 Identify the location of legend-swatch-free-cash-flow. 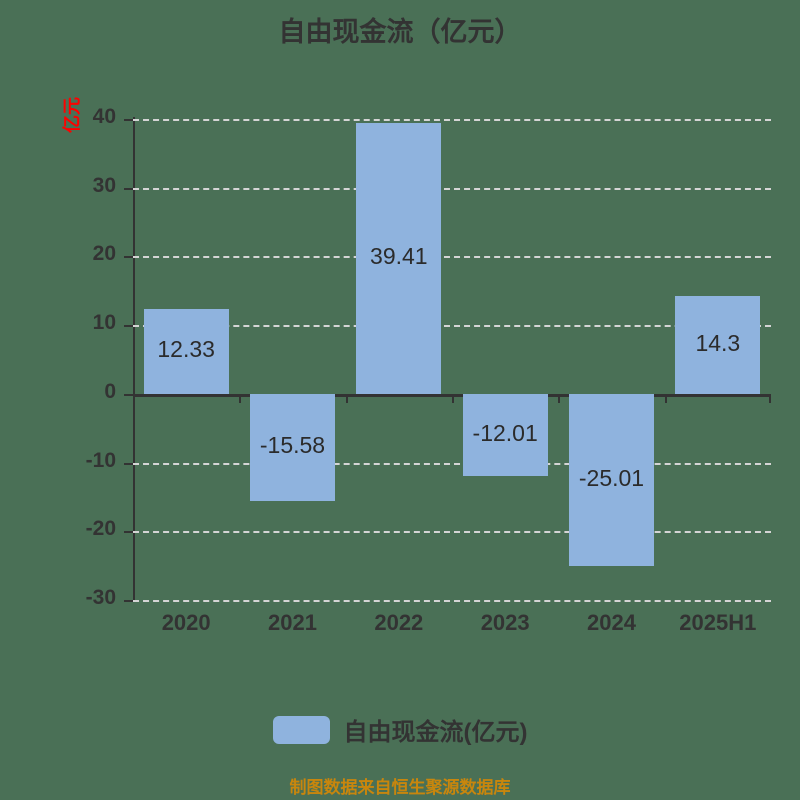
(301, 729).